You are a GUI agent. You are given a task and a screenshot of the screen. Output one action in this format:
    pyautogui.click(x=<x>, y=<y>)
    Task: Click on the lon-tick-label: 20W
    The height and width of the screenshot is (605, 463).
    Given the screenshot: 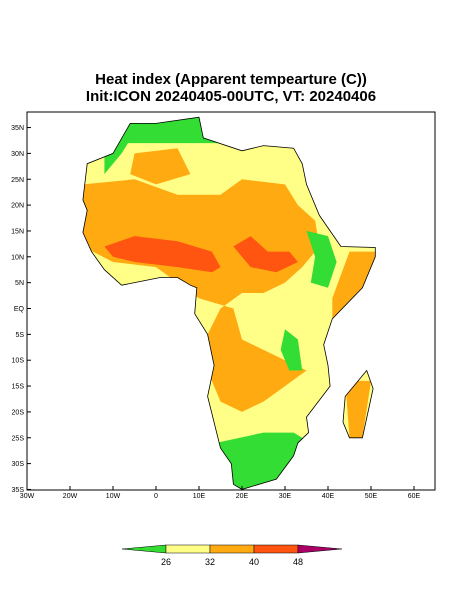 What is the action you would take?
    pyautogui.click(x=70, y=496)
    